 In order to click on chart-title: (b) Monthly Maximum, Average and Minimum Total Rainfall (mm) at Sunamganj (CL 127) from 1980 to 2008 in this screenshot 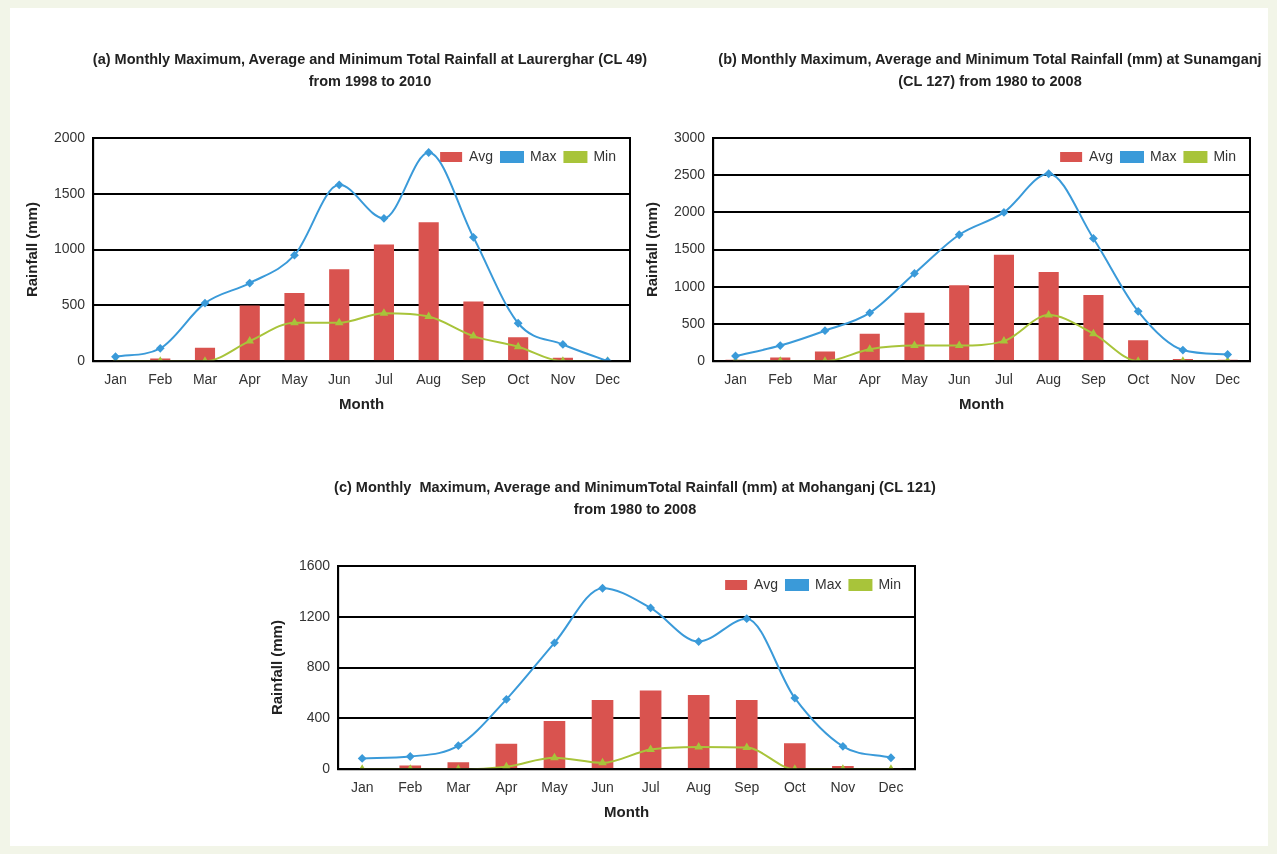, I will do `click(990, 70)`.